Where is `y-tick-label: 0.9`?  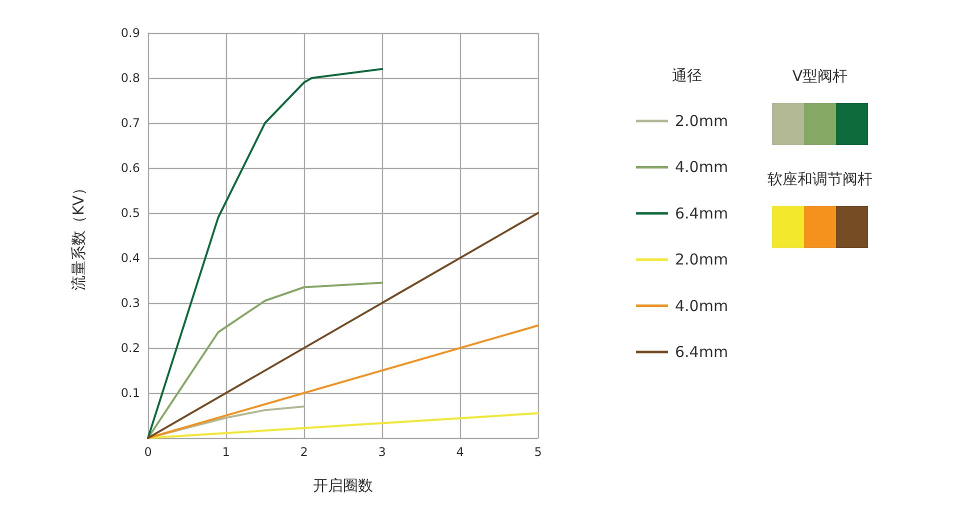 y-tick-label: 0.9 is located at coordinates (130, 33).